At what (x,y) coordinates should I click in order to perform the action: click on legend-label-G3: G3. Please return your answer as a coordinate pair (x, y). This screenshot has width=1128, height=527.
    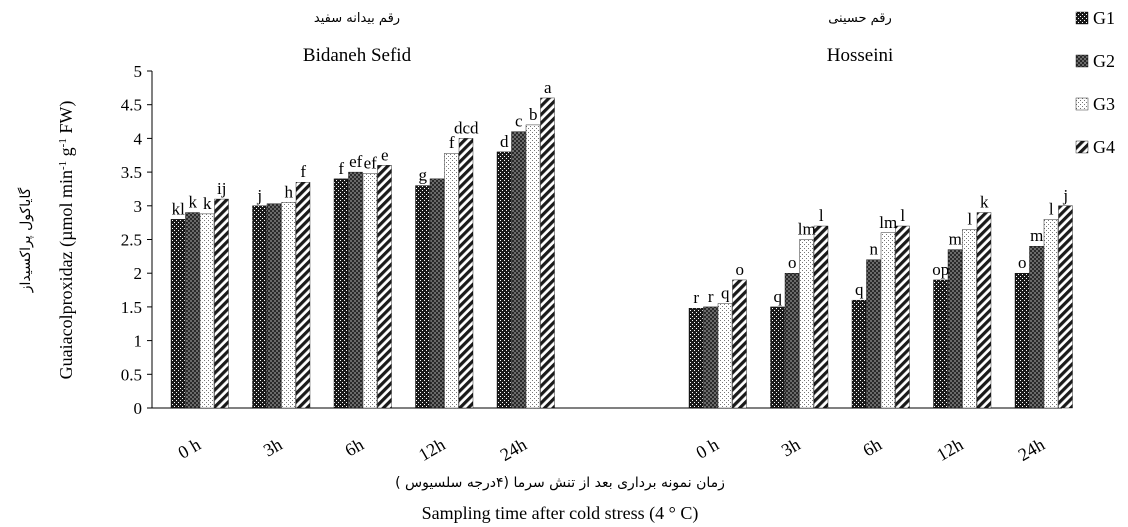
    Looking at the image, I should click on (1104, 104).